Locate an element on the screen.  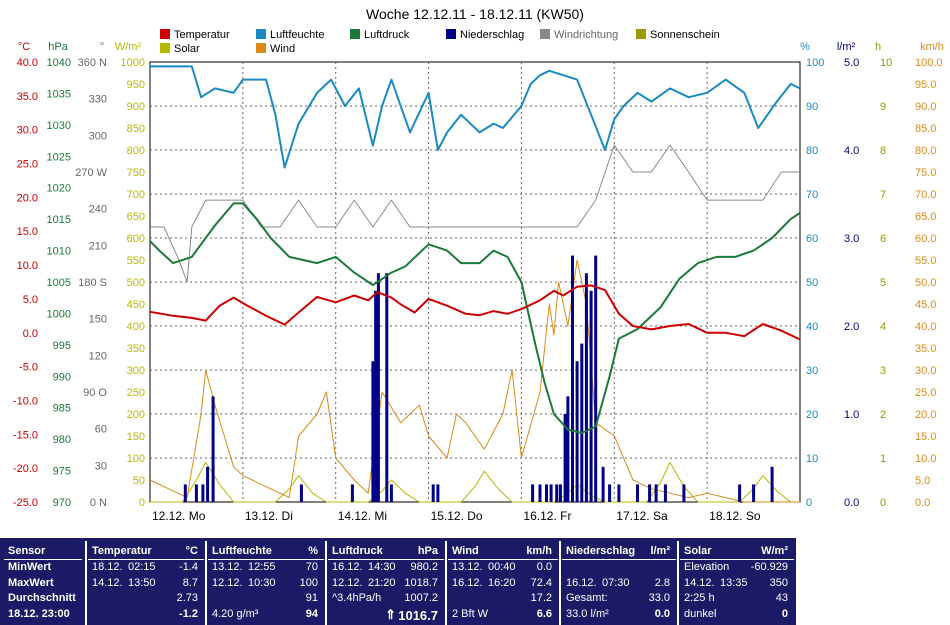
tick-label-wind: 50.0 is located at coordinates (925, 283).